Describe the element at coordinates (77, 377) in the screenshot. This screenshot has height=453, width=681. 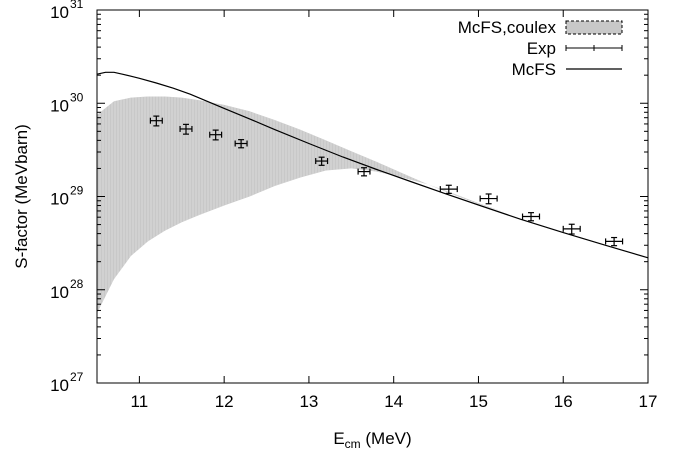
I see `y-tick-exponent: 27` at that location.